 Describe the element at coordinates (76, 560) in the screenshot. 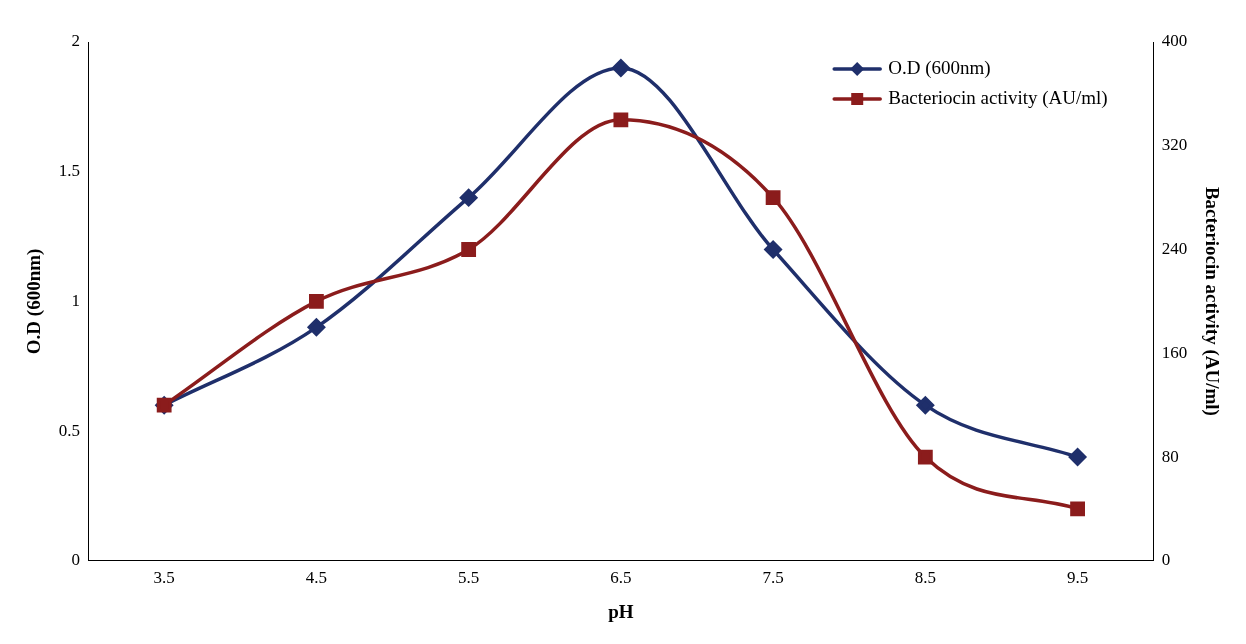

I see `y-tick-label: 0` at that location.